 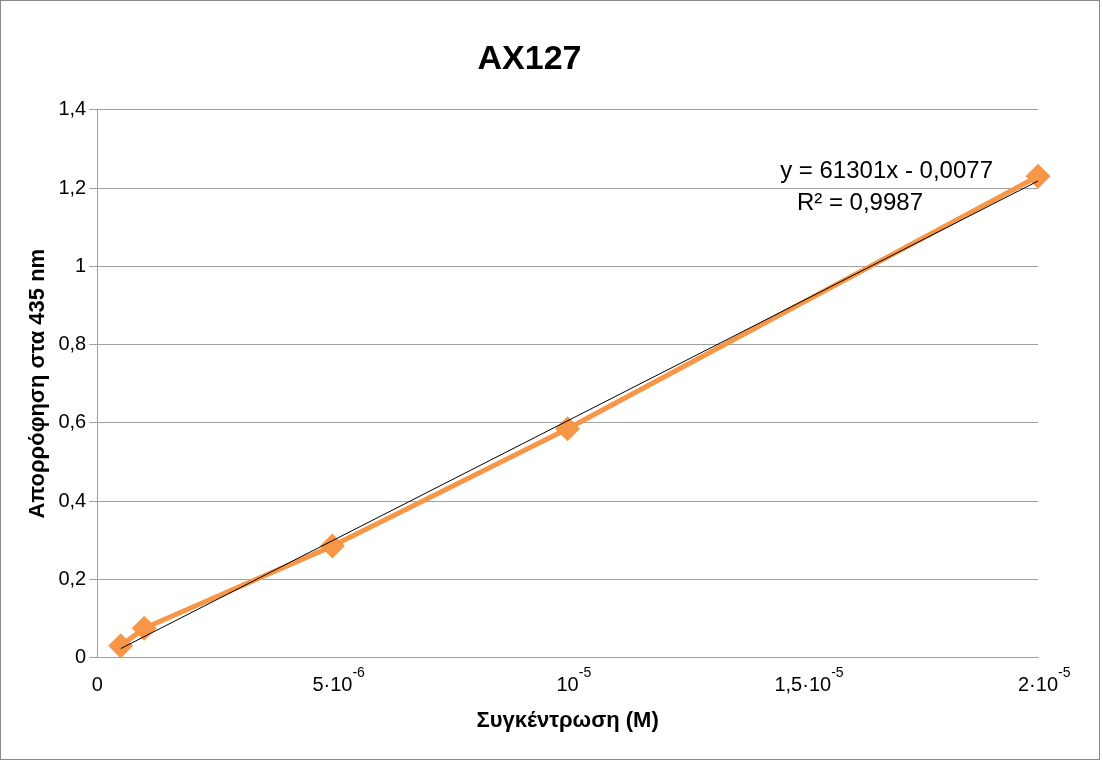 I want to click on annotation: y = 61301x - 0,0077, so click(x=886, y=170).